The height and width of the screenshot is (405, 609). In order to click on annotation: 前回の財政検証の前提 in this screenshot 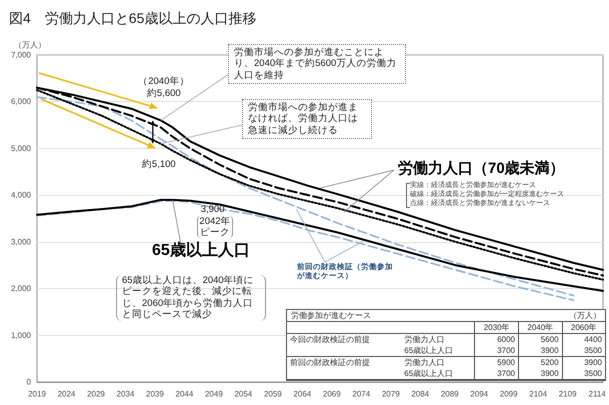, I will do `click(330, 363)`.